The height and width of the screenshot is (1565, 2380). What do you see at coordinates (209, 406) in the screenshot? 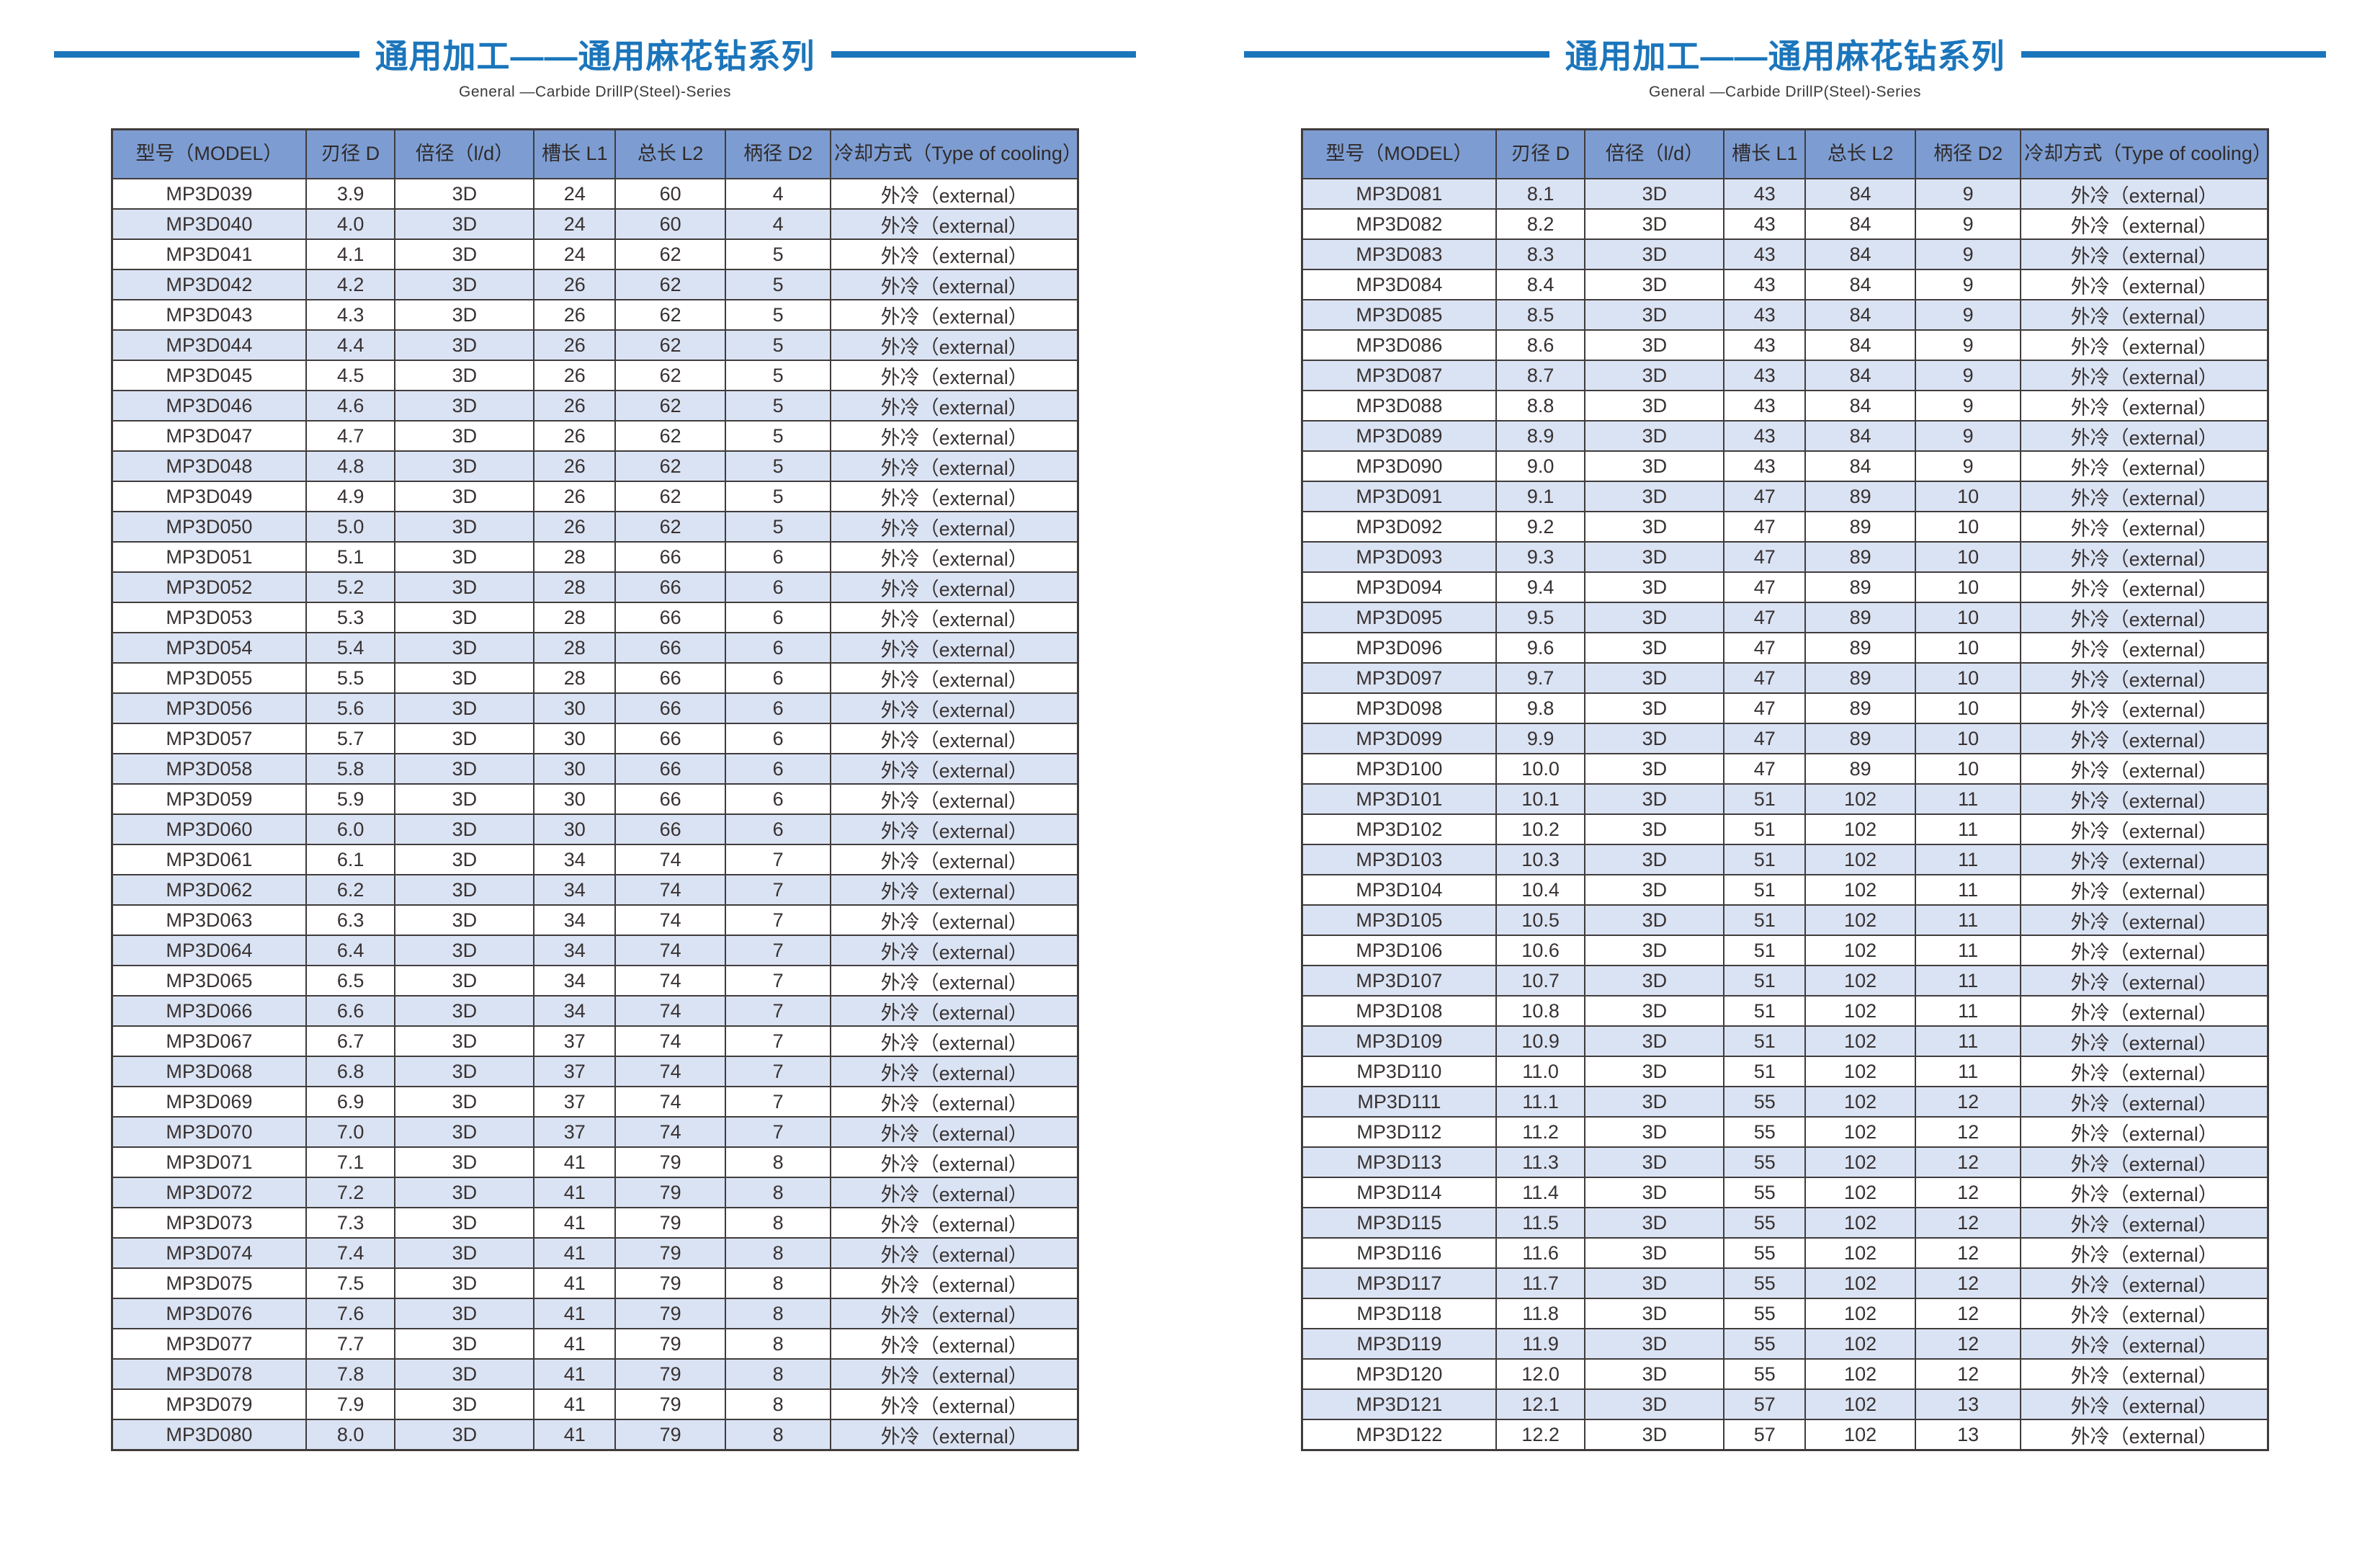
I see `cell-model: MP3D046` at bounding box center [209, 406].